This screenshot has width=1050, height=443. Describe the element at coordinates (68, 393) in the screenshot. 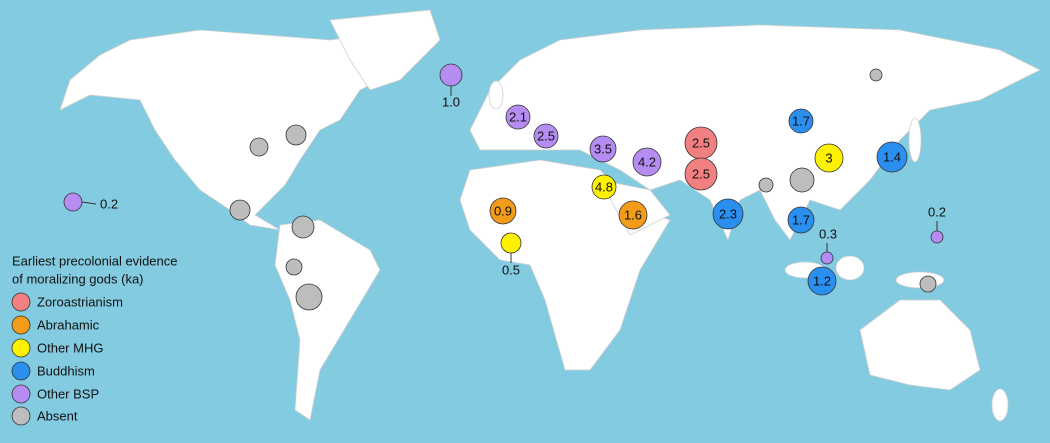

I see `legend-item: Other BSP` at that location.